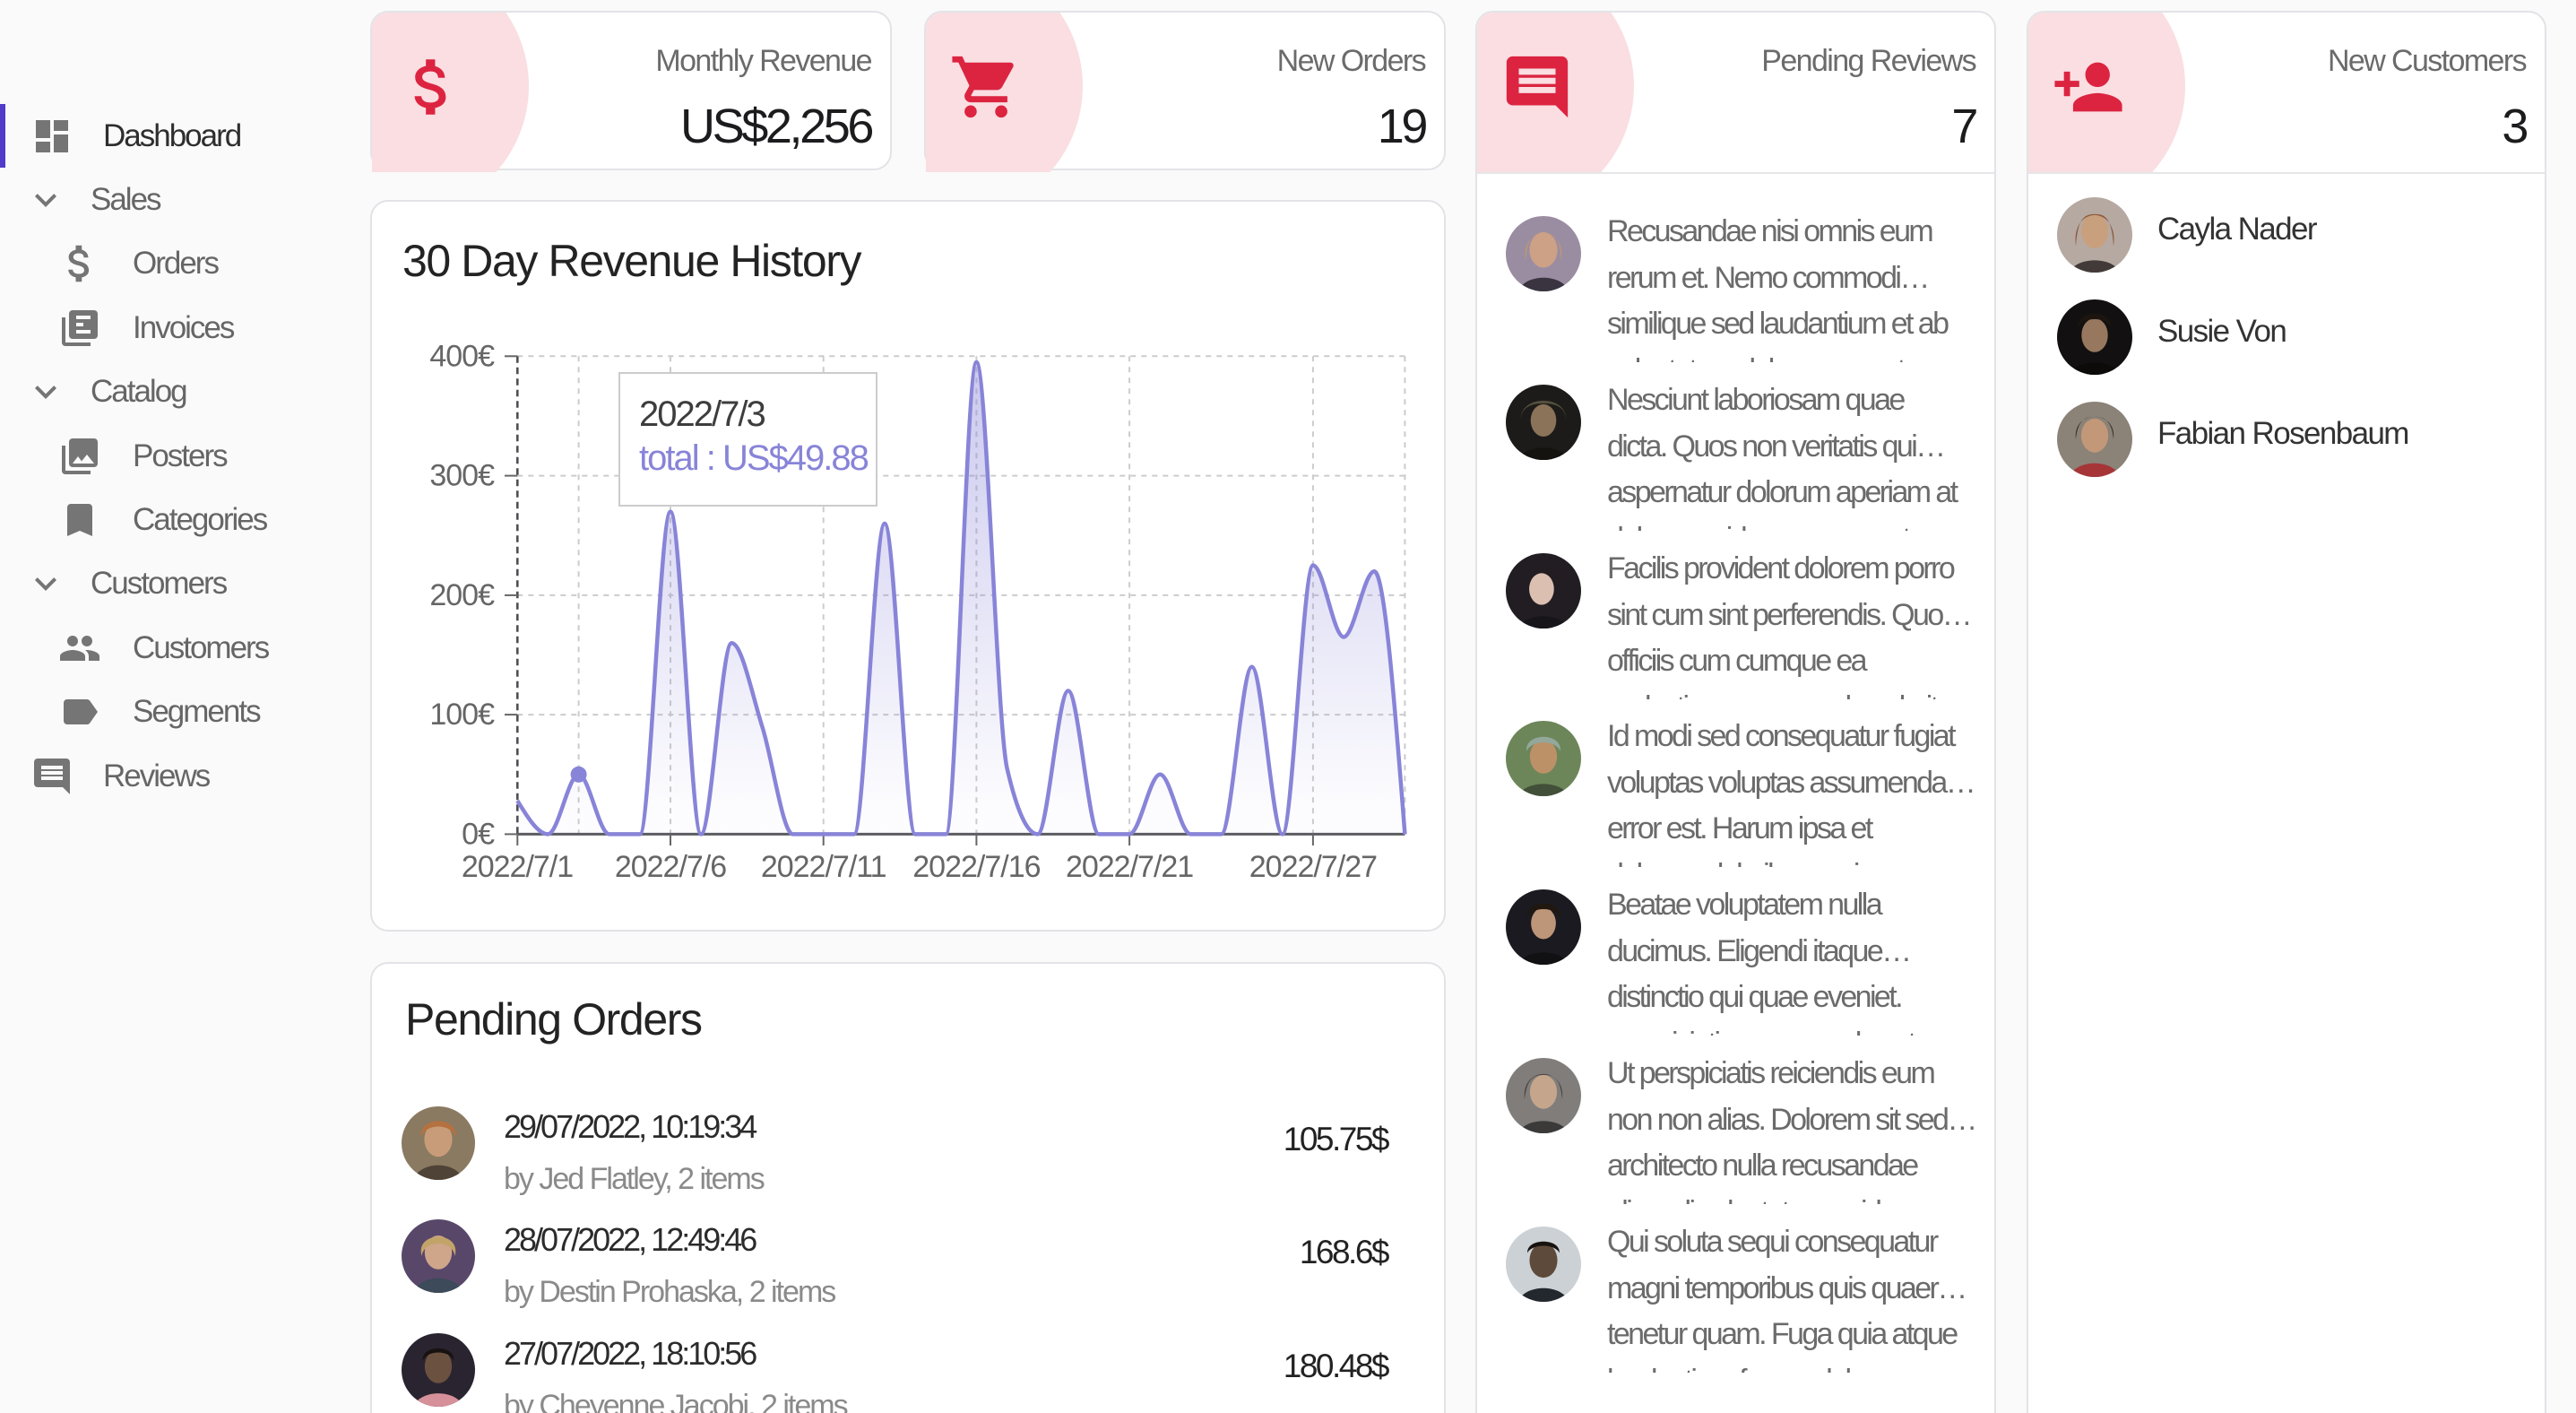 The image size is (2576, 1413). Describe the element at coordinates (976, 867) in the screenshot. I see `svg-text: 2022/7/16` at that location.